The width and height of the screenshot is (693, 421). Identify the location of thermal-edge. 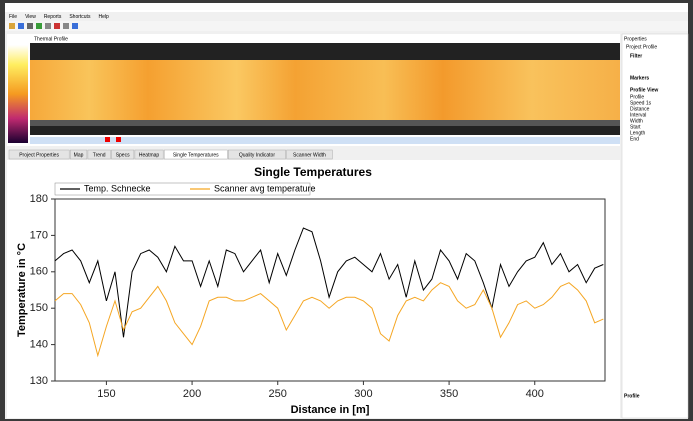
(325, 123).